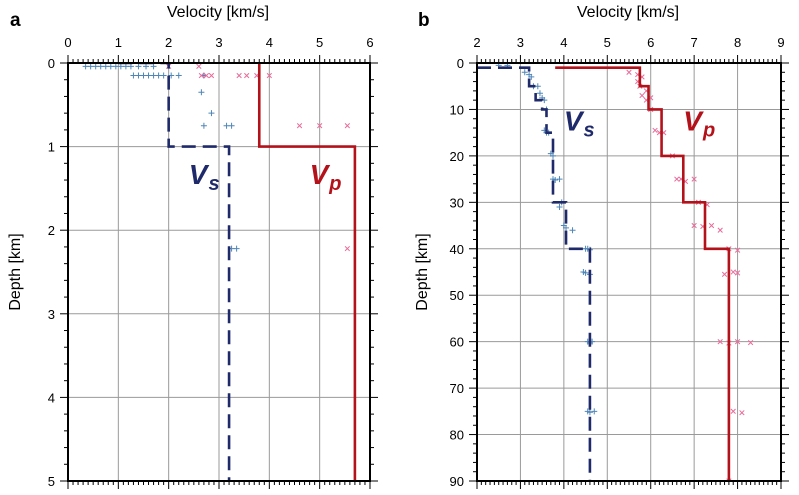  What do you see at coordinates (457, 249) in the screenshot?
I see `panel-b-y-tick-label: 40` at bounding box center [457, 249].